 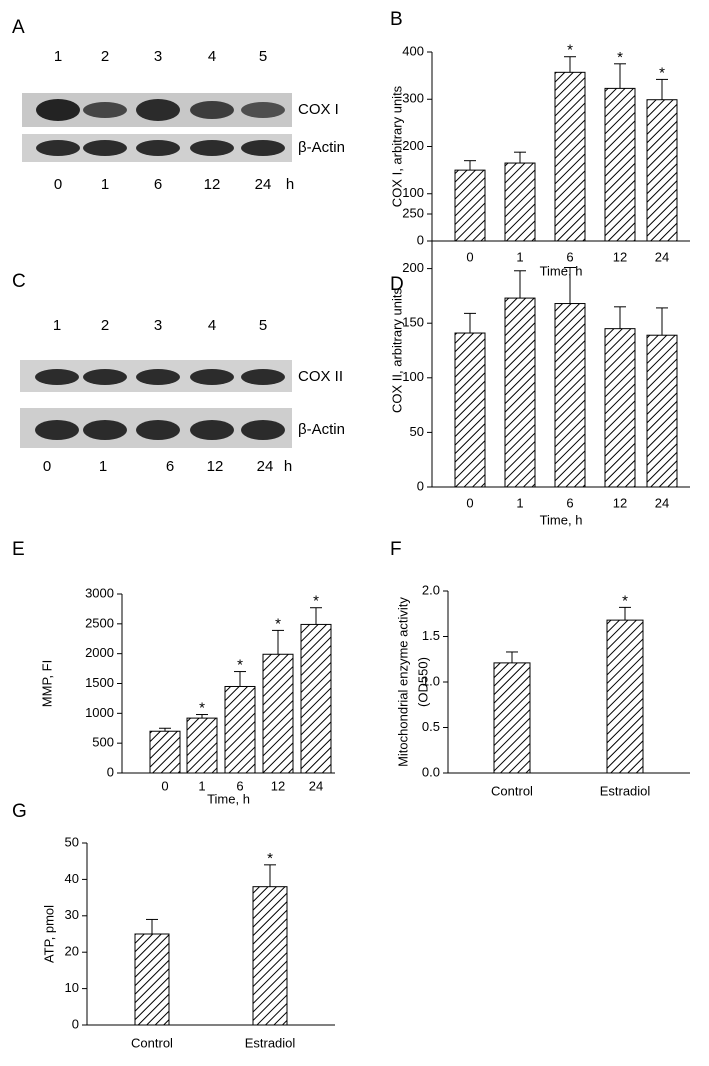 What do you see at coordinates (18, 27) in the screenshot?
I see `panel-label: A` at bounding box center [18, 27].